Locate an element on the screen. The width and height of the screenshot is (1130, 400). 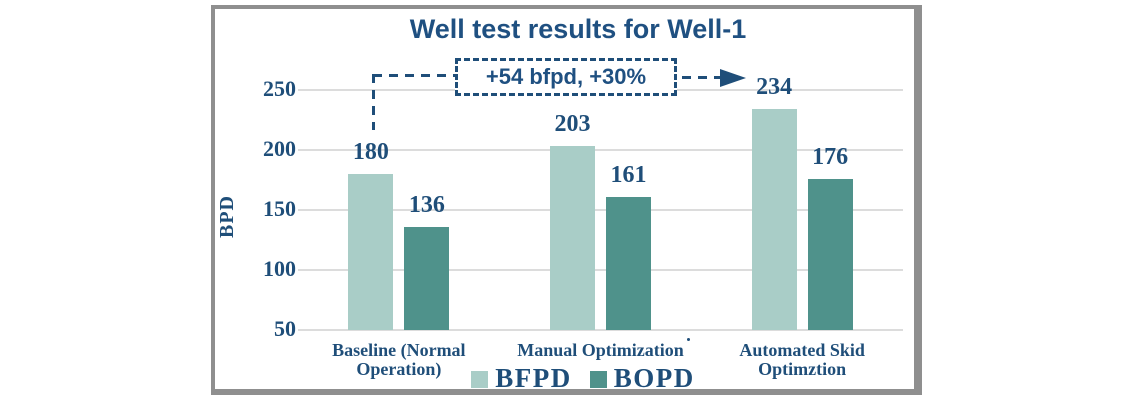
category-label-1: Manual Optimization is located at coordinates (600, 350).